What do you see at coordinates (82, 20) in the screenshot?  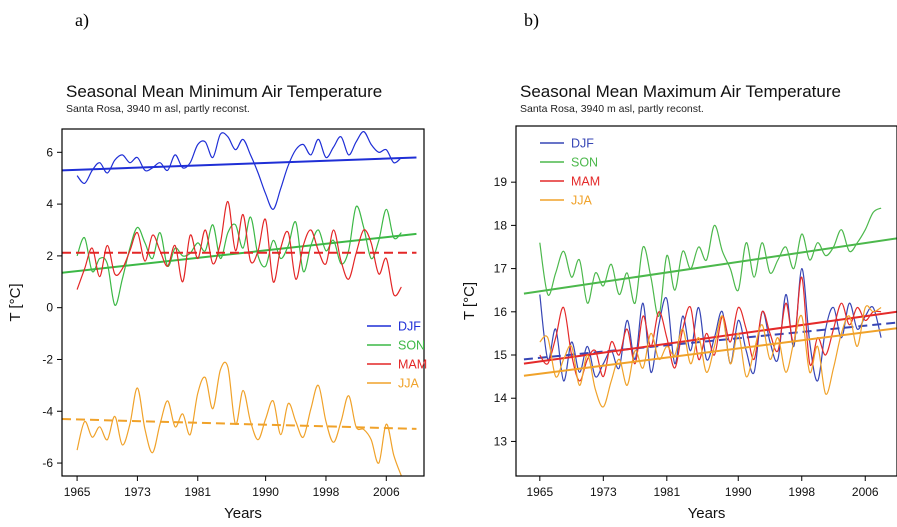 I see `panel-label-a: a)` at bounding box center [82, 20].